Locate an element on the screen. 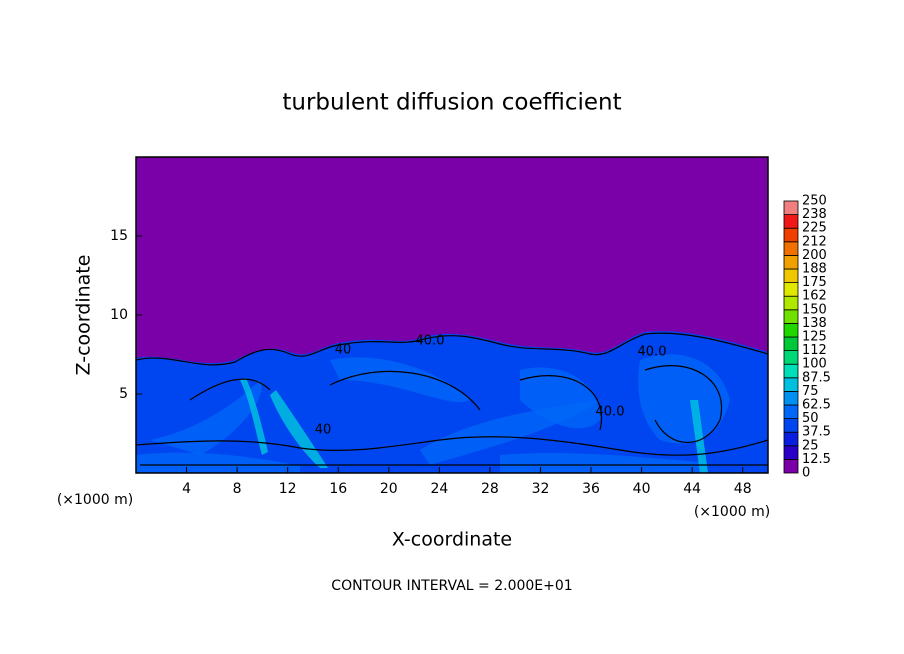  colorbar-label: 112 is located at coordinates (814, 350).